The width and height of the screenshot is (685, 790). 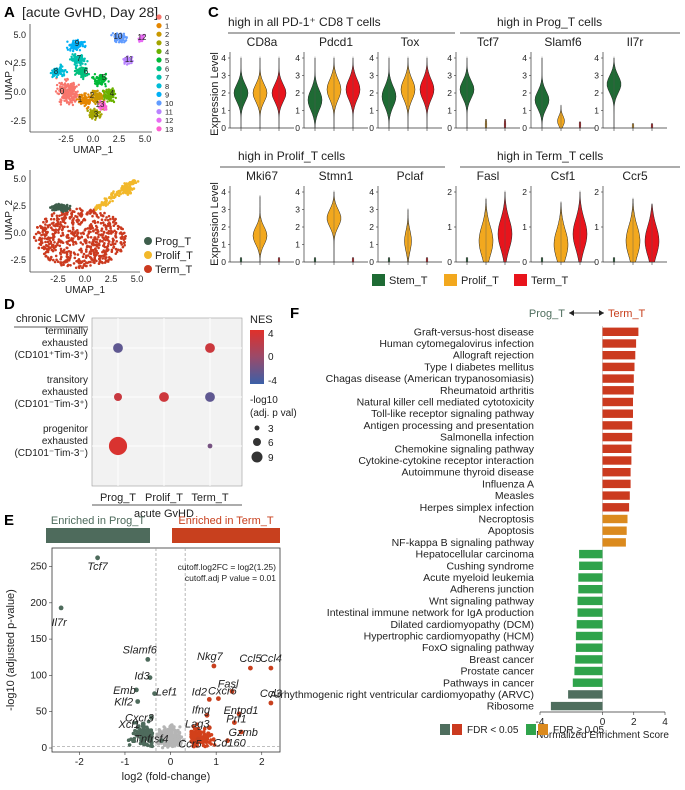 I want to click on c-gene-title: Pdcd1, so click(x=336, y=42).